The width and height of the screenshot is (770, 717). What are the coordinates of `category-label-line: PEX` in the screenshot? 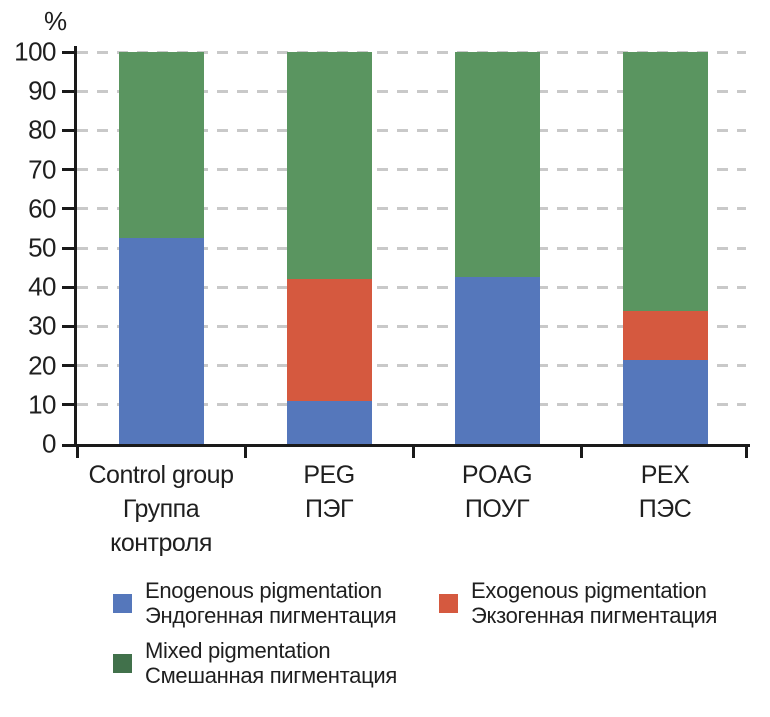 It's located at (665, 475).